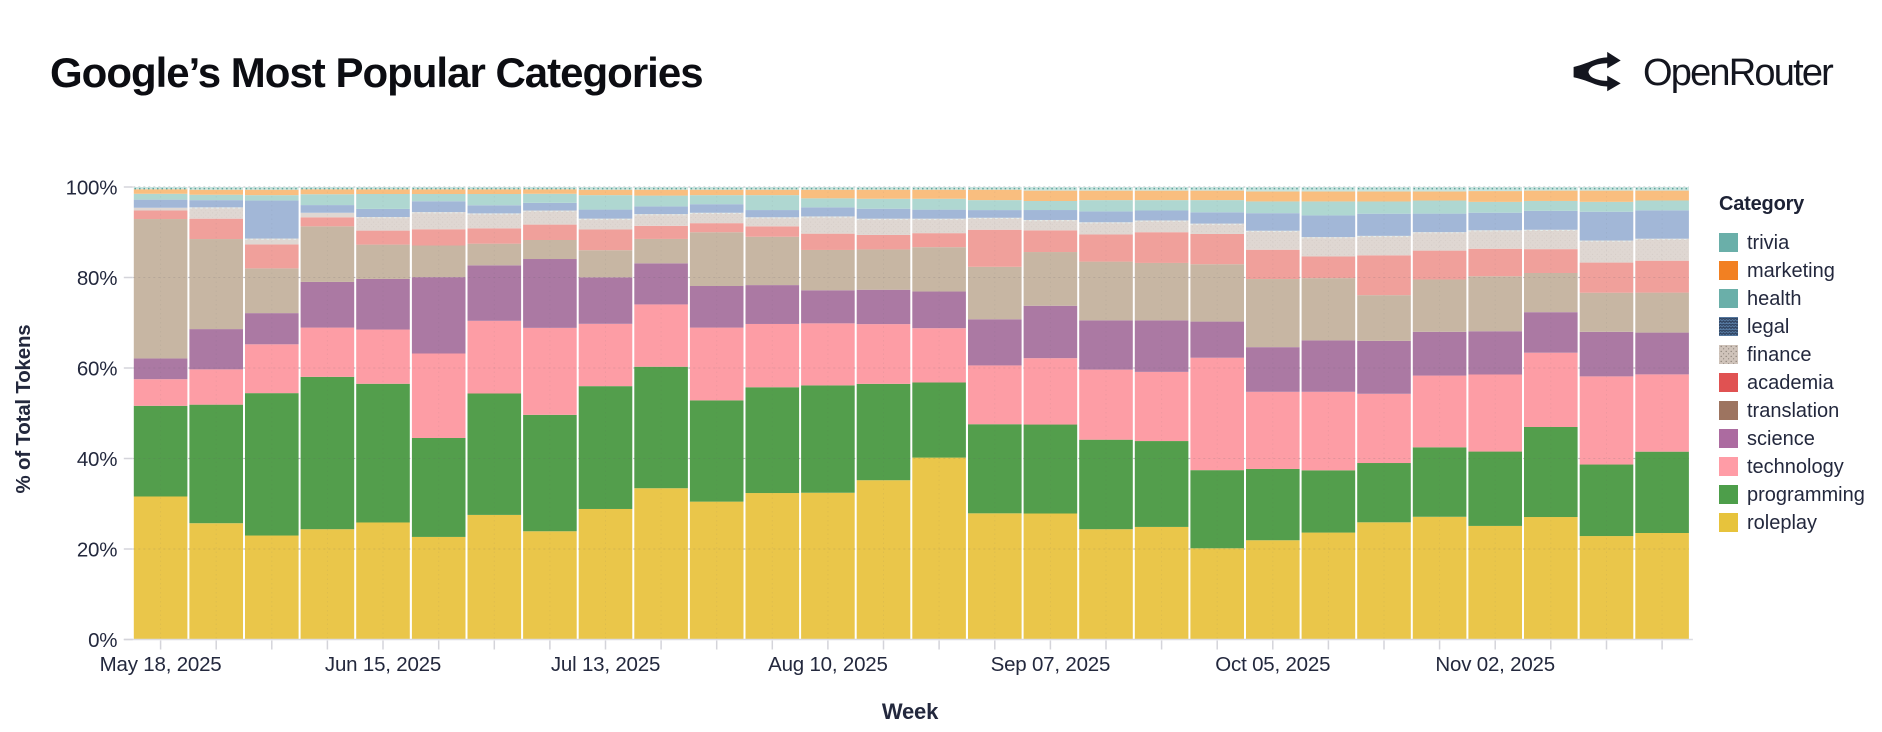 Image resolution: width=1882 pixels, height=732 pixels. Describe the element at coordinates (97, 459) in the screenshot. I see `svg-text: 40%` at that location.